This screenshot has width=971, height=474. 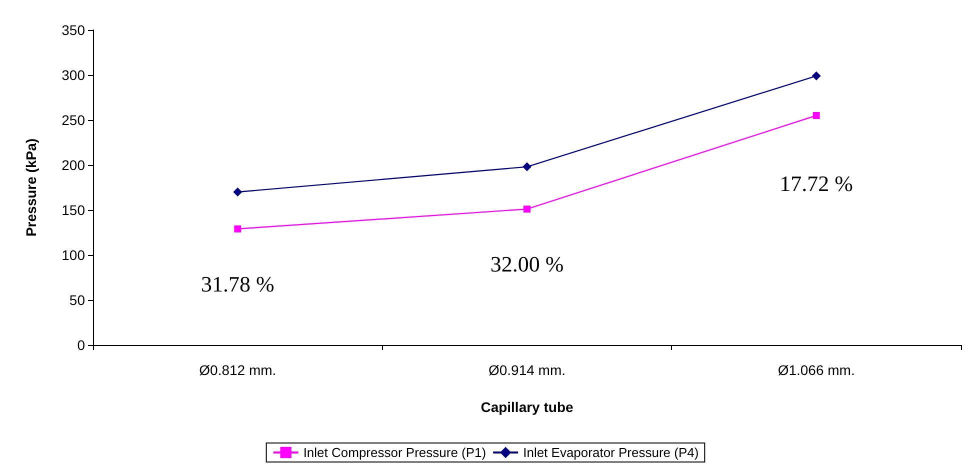 What do you see at coordinates (74, 210) in the screenshot?
I see `y-tick-label: 150` at bounding box center [74, 210].